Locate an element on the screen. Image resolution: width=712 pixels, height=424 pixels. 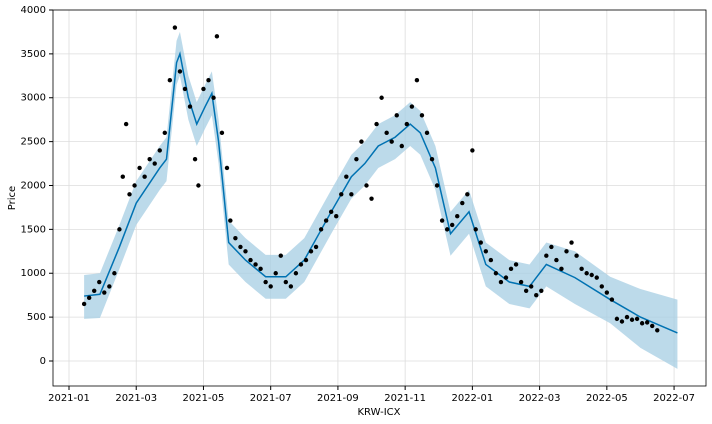
y-tick-label: 1000 is located at coordinates (33, 273).